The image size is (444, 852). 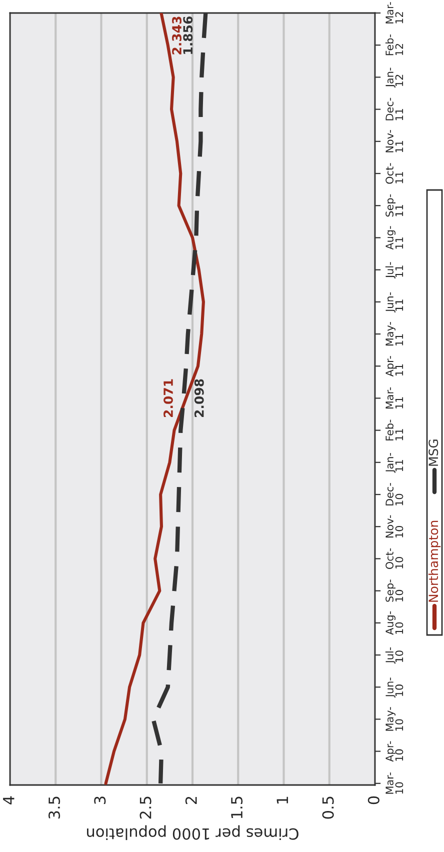 What do you see at coordinates (395, 591) in the screenshot?
I see `y-tick-label: Sep-10` at bounding box center [395, 591].